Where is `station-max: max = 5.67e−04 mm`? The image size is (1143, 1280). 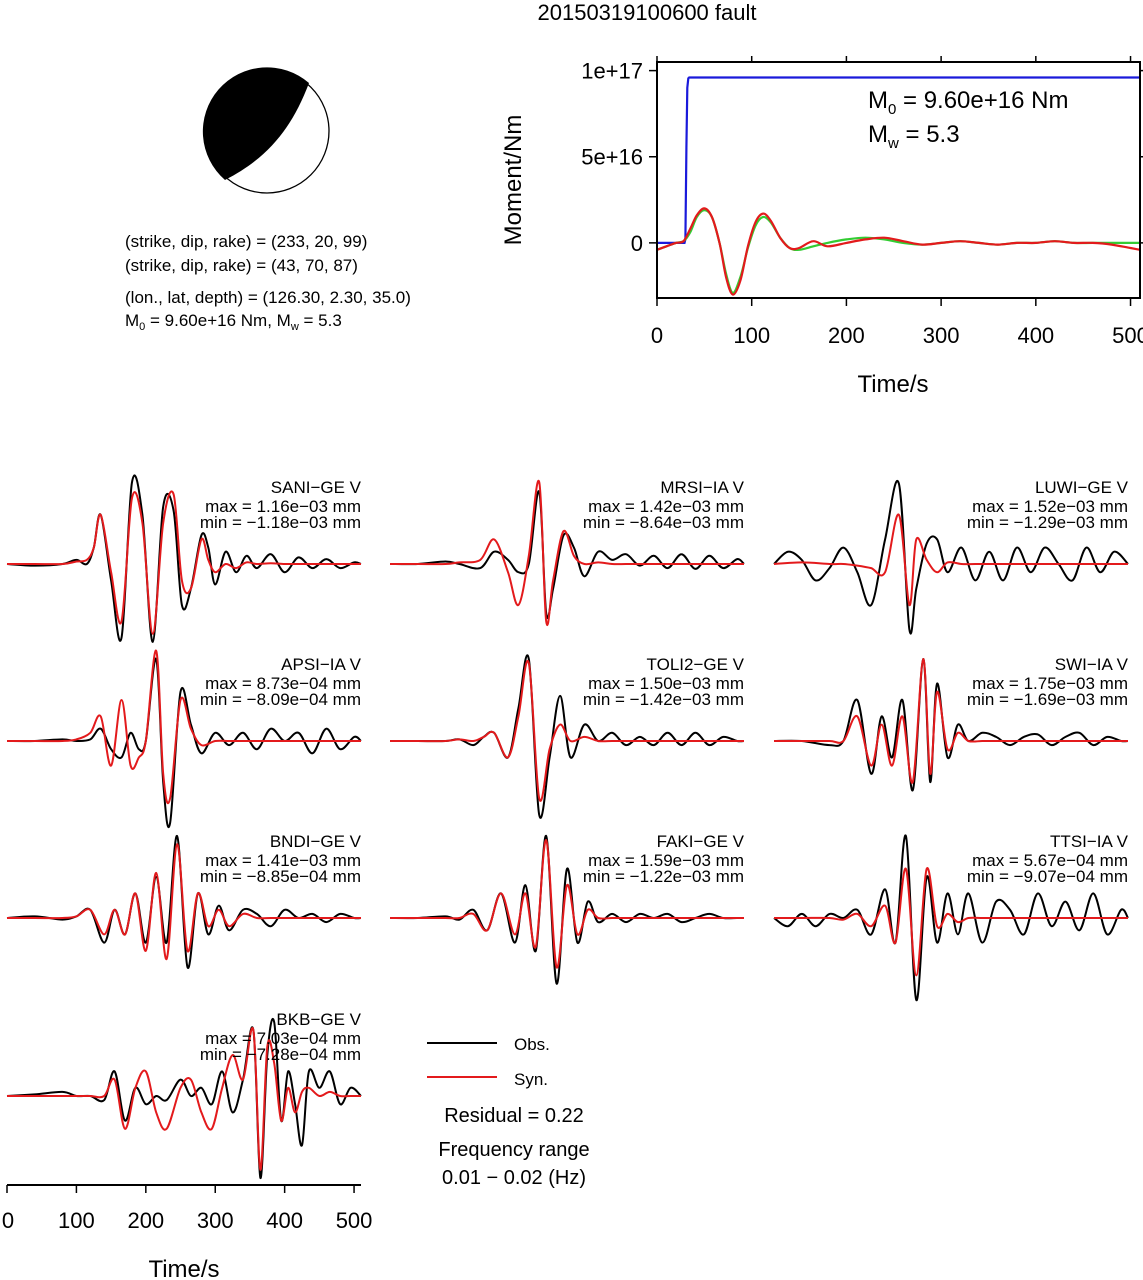 station-max: max = 5.67e−04 mm is located at coordinates (1050, 860).